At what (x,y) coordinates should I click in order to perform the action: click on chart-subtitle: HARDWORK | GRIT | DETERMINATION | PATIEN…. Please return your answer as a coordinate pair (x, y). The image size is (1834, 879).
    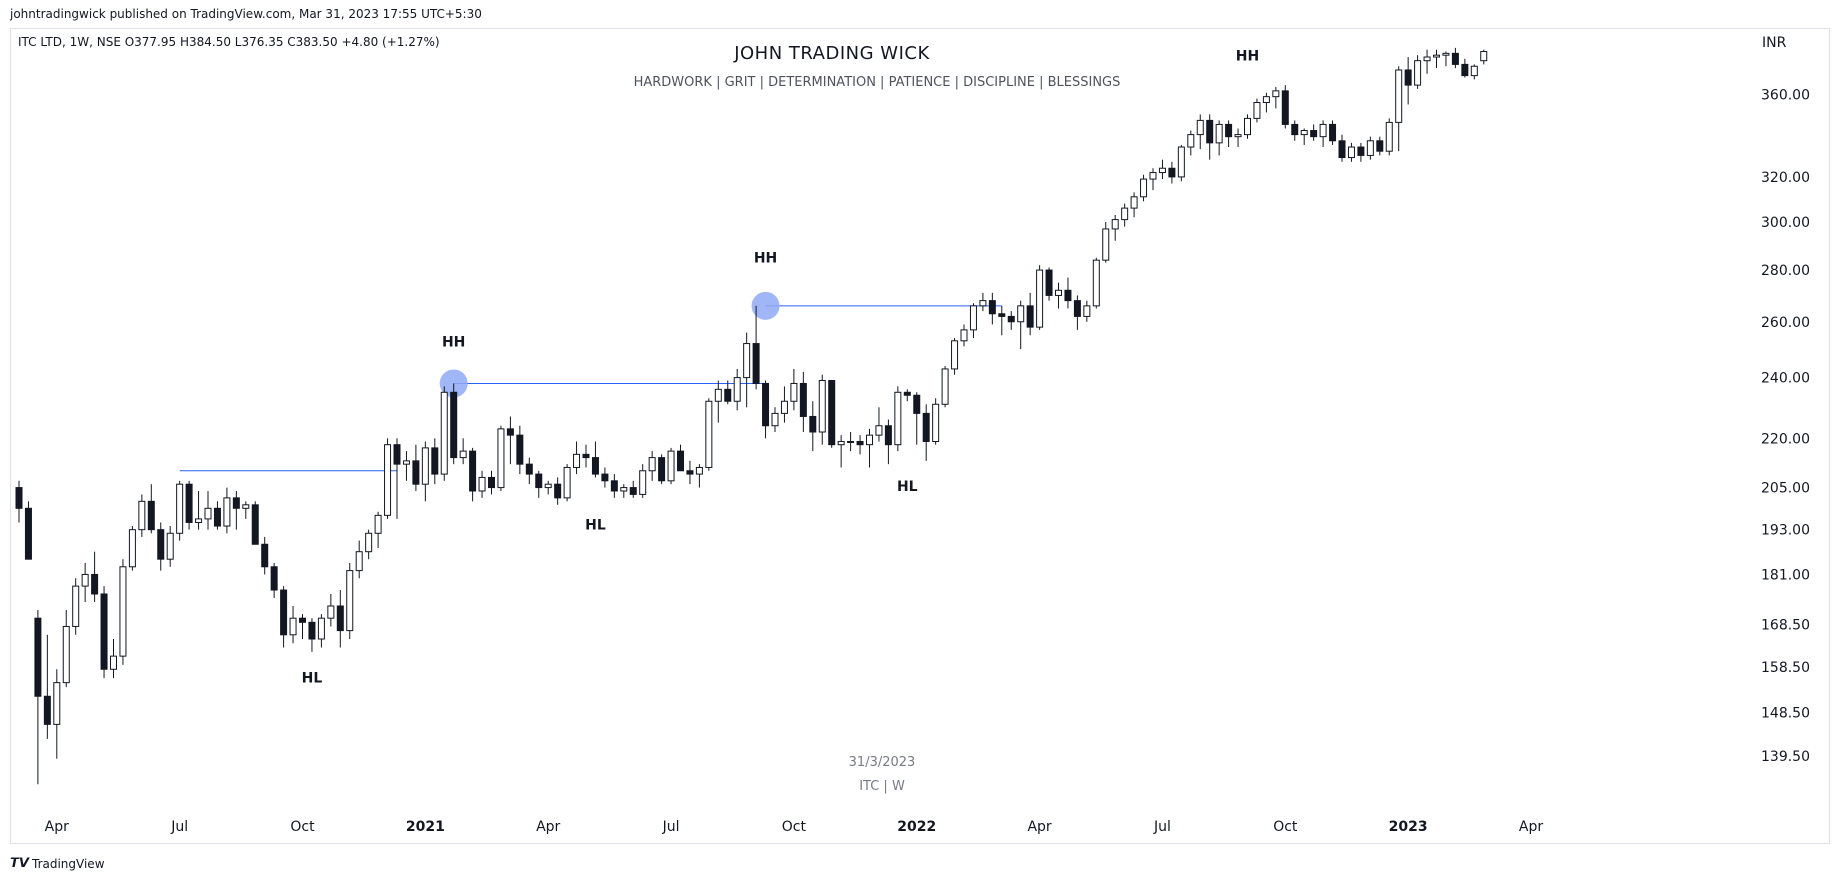
    Looking at the image, I should click on (877, 82).